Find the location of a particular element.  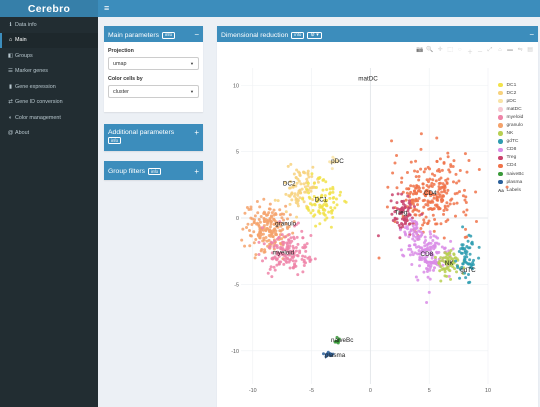

lasso-icon: ◌ is located at coordinates (460, 50).